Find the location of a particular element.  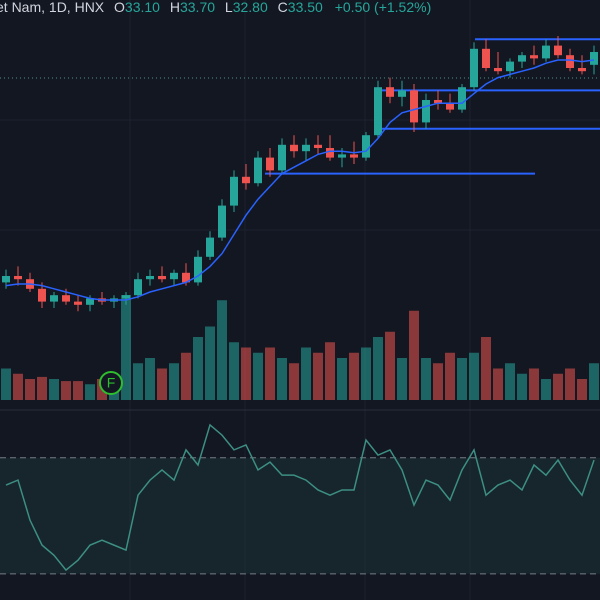

change: +0.50 (+1.52%) is located at coordinates (383, 7).